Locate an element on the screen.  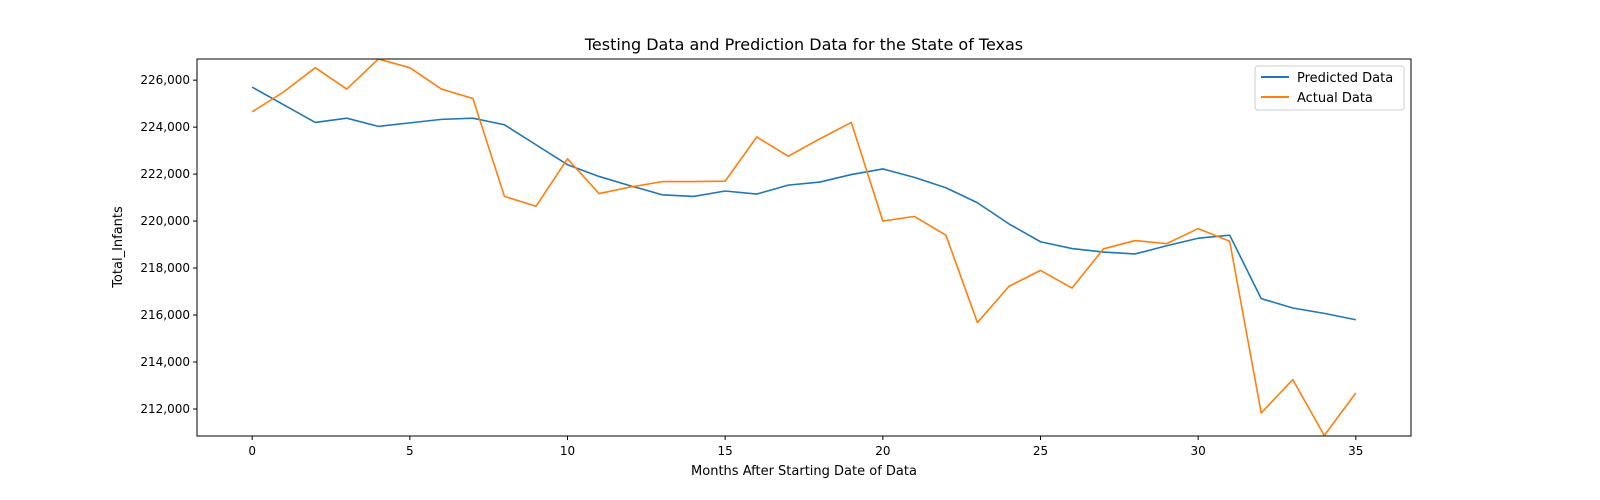
x-tick-label: 10 is located at coordinates (567, 451).